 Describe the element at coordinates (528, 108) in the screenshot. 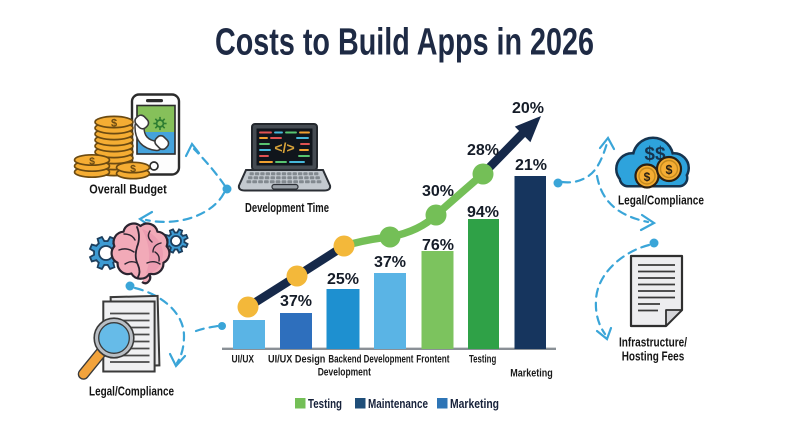

I see `svg-text: 20%` at that location.